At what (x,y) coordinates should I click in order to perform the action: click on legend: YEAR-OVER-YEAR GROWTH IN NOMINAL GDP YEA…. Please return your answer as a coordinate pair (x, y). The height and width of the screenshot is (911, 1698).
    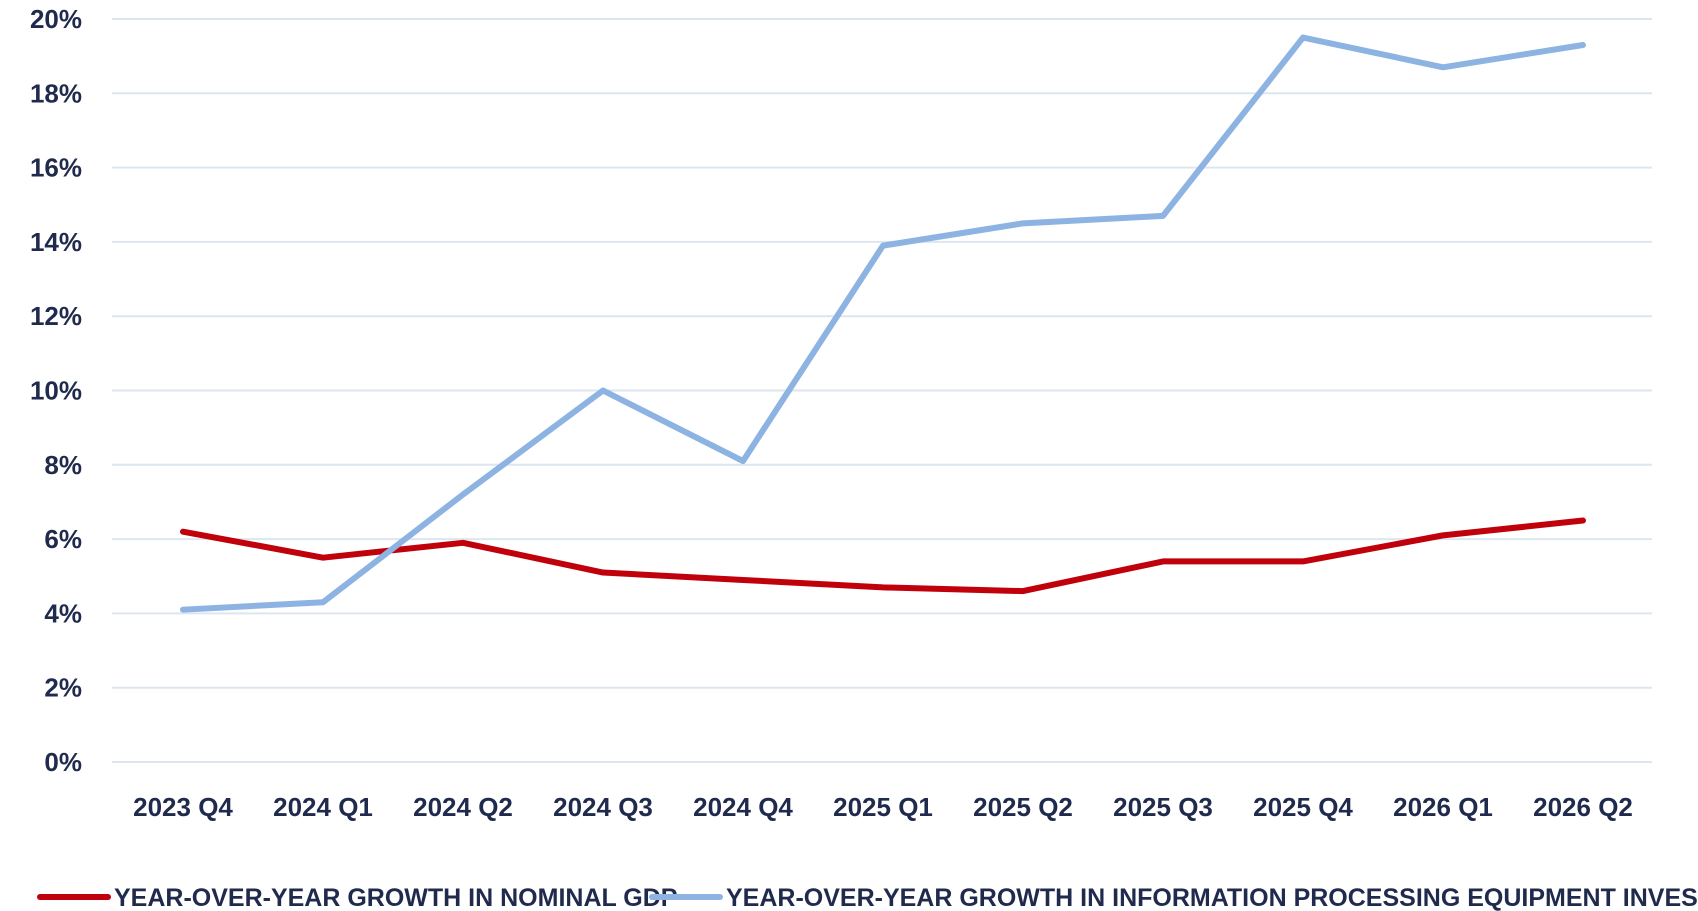
    Looking at the image, I should click on (867, 897).